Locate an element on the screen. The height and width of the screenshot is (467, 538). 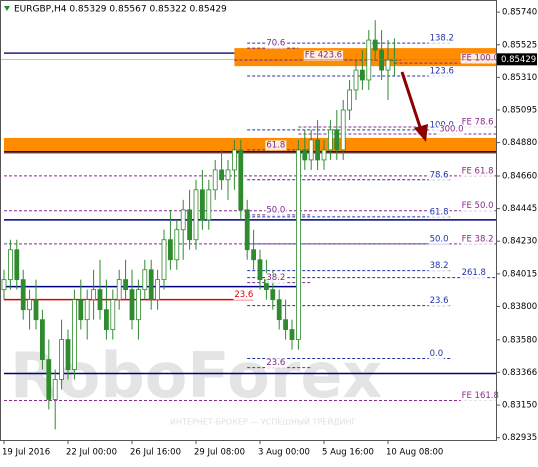
level-label: 70.6 is located at coordinates (275, 44).